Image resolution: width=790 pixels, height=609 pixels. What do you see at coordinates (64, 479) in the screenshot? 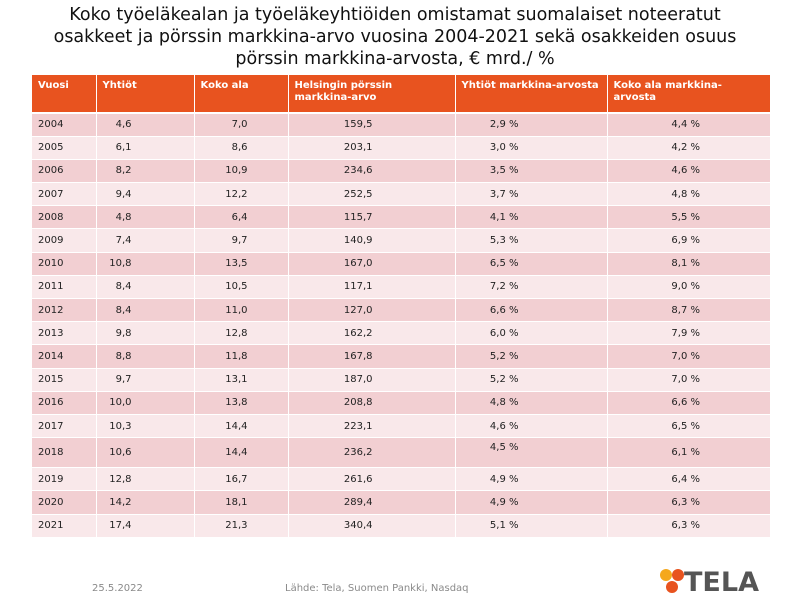
I see `year-cell: 2019` at bounding box center [64, 479].